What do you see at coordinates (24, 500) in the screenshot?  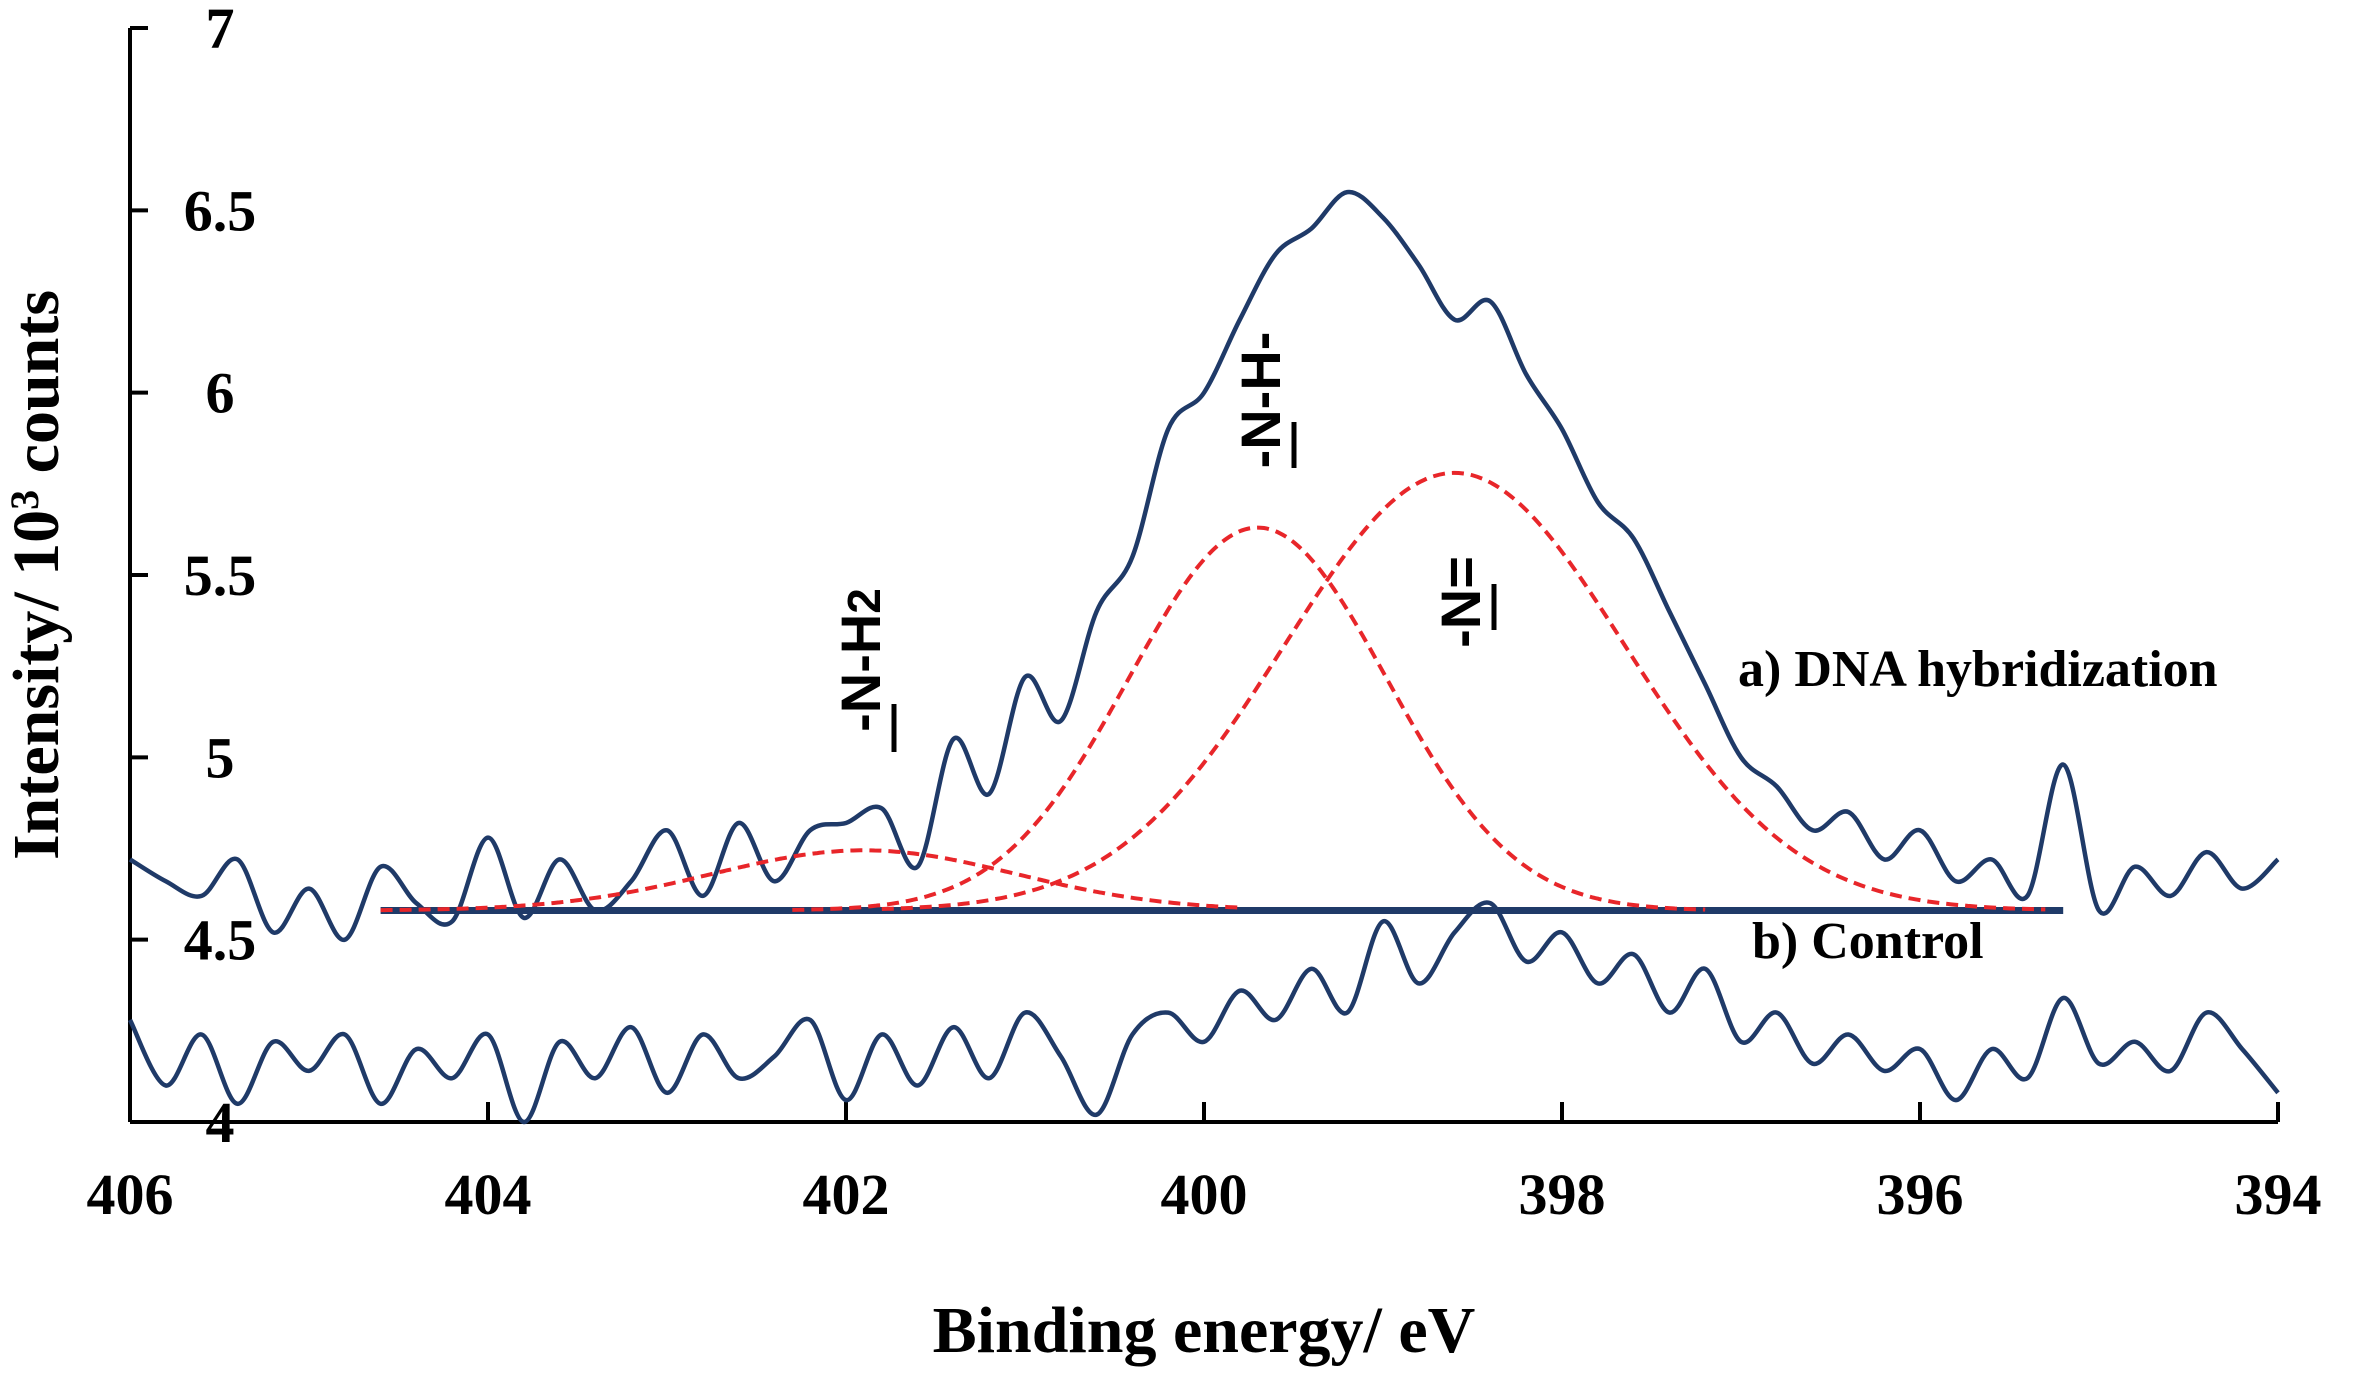 I see `y-axis-title-sup: 3` at bounding box center [24, 500].